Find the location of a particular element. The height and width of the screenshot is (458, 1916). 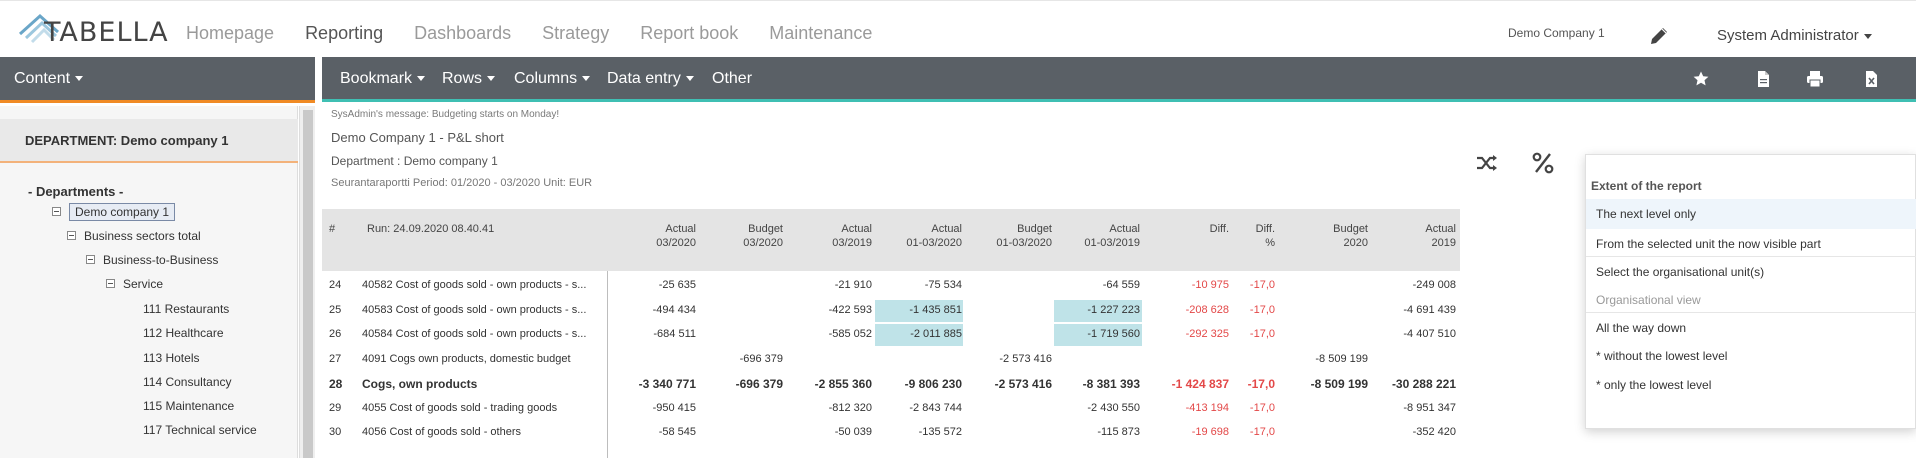

column-header: Actual 01-03/2019 is located at coordinates (1100, 236).